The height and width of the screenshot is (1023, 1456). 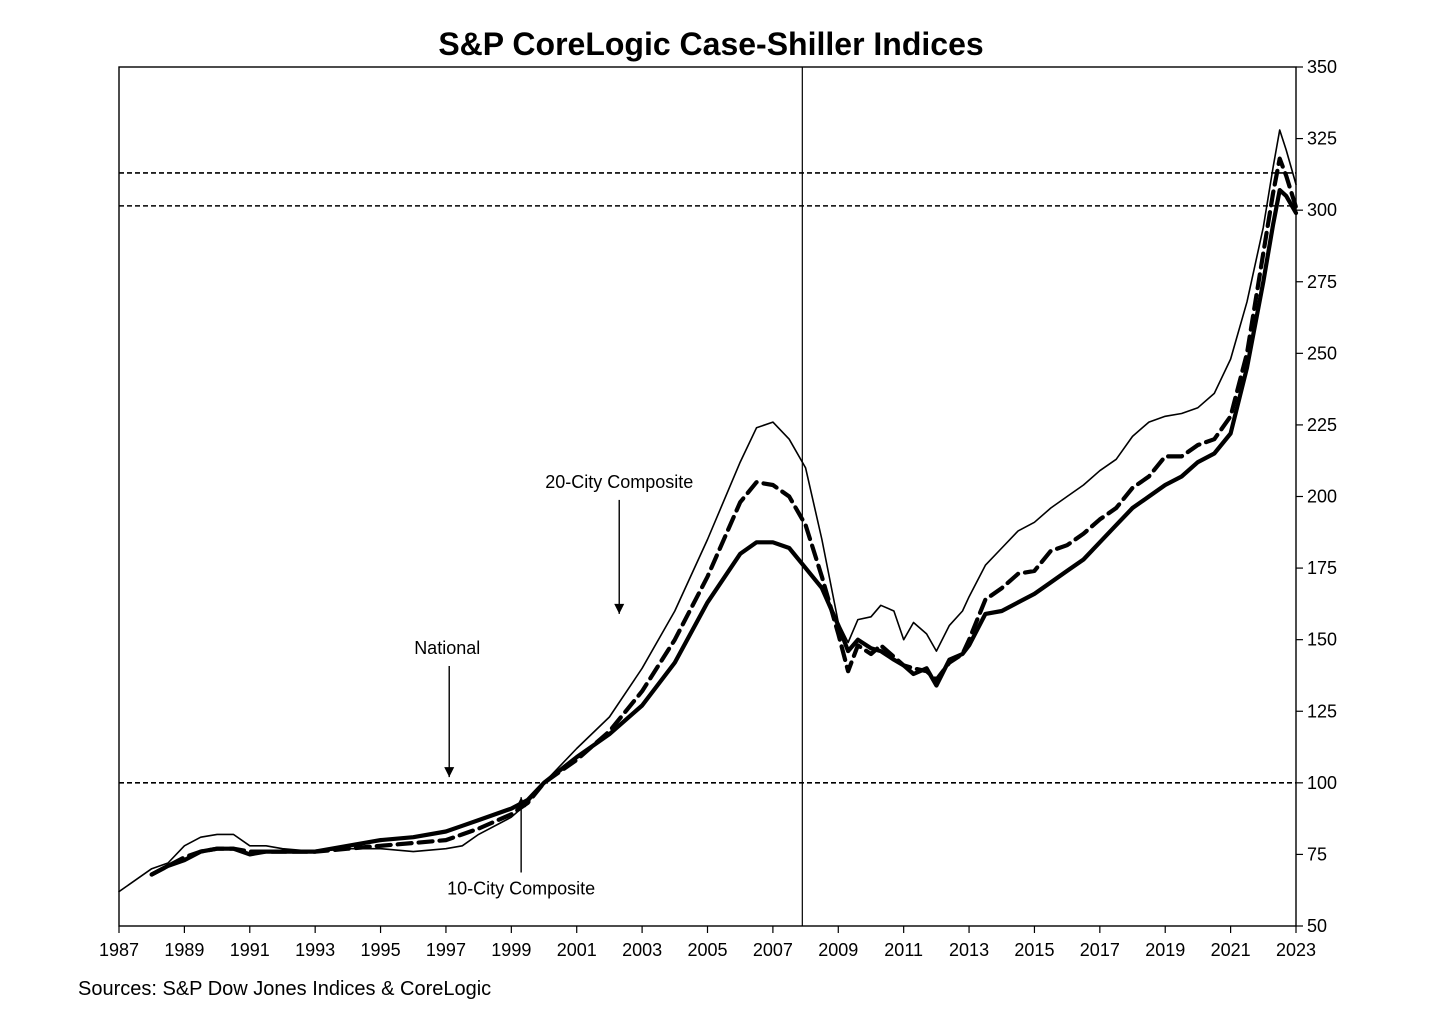 I want to click on y-tick-label: 225, so click(x=1322, y=425).